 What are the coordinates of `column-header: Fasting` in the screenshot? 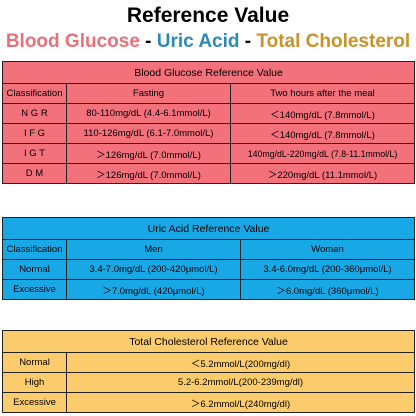 It's located at (148, 93).